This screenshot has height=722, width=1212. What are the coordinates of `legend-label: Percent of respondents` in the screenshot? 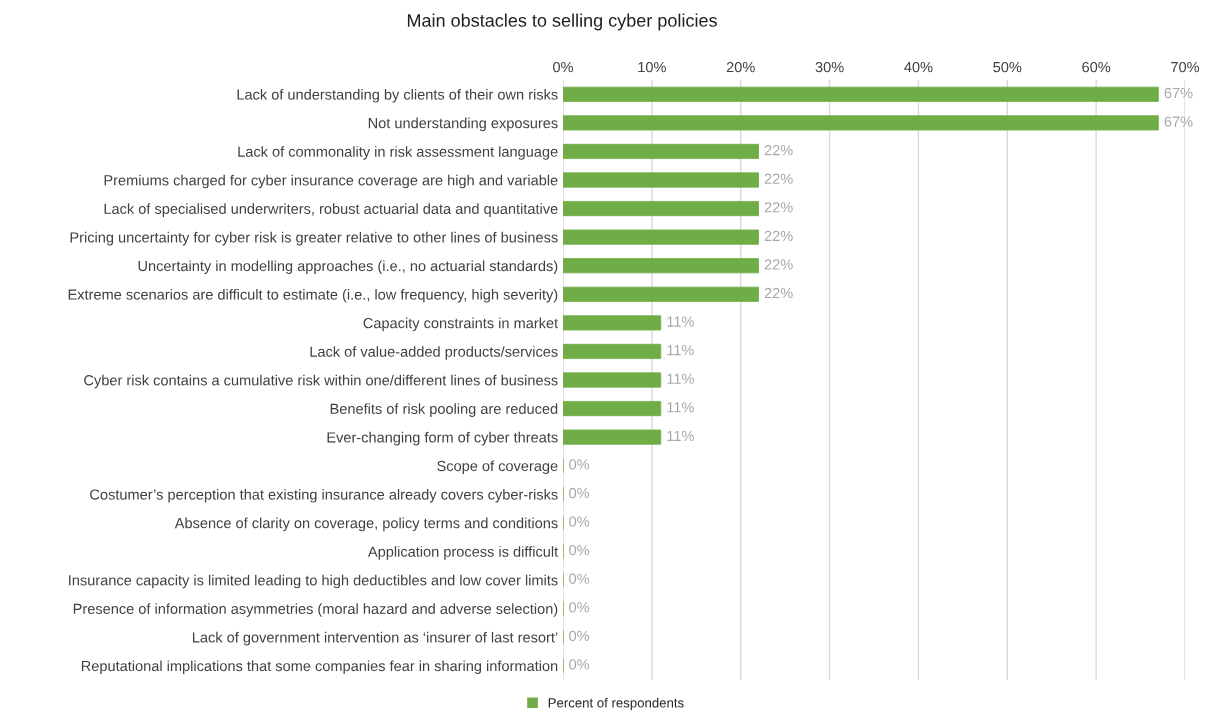 It's located at (616, 704).